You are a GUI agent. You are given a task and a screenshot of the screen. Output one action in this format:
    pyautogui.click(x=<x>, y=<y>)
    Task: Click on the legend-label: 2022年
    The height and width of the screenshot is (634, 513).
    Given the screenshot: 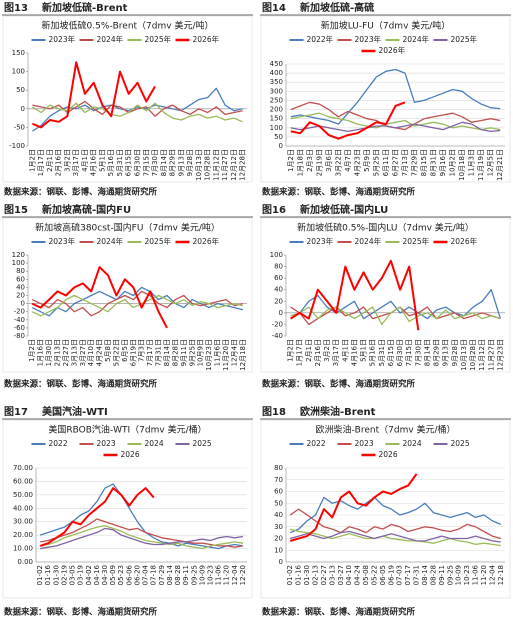 What is the action you would take?
    pyautogui.click(x=320, y=39)
    